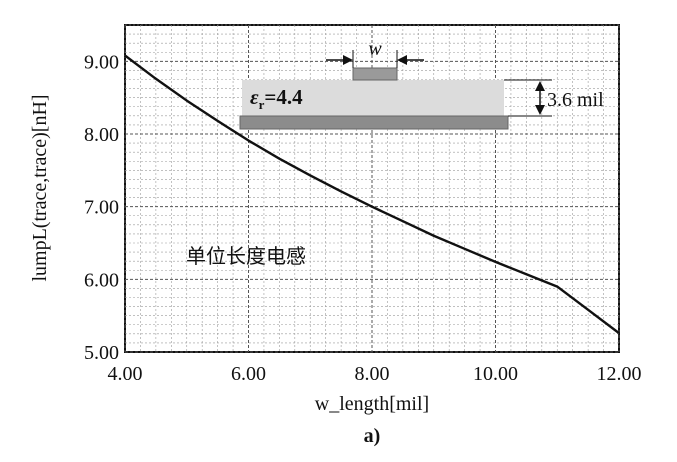  Describe the element at coordinates (101, 62) in the screenshot. I see `y-tick-label: 9.00` at that location.